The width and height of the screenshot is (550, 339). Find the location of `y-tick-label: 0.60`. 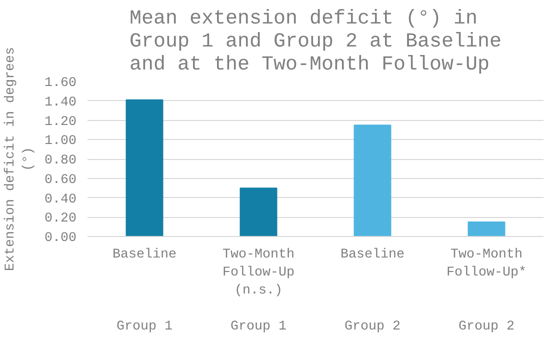

y-tick-label: 0.60 is located at coordinates (60, 180).